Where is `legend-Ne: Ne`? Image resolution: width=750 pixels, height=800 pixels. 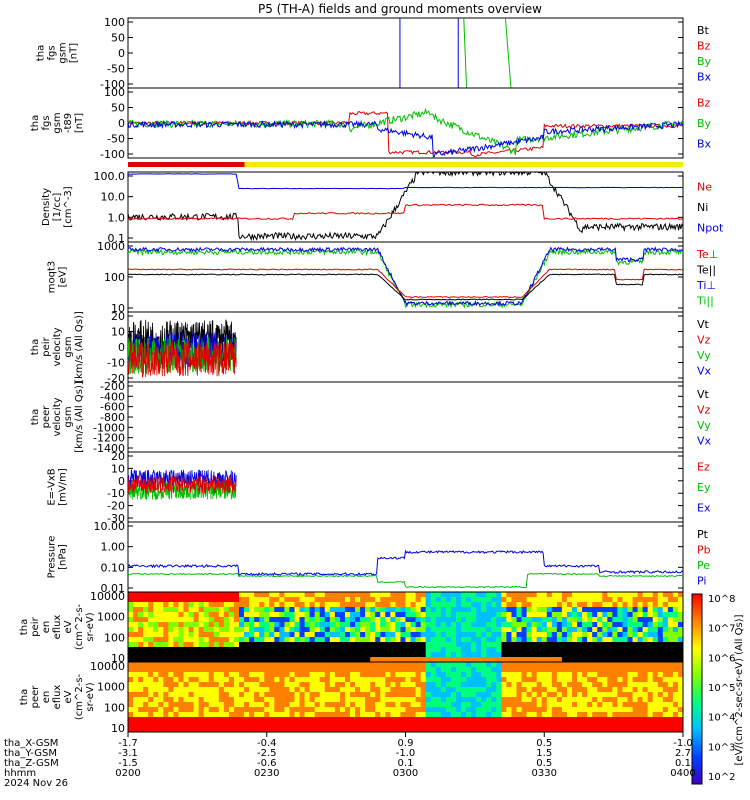 legend-Ne: Ne is located at coordinates (704, 186).